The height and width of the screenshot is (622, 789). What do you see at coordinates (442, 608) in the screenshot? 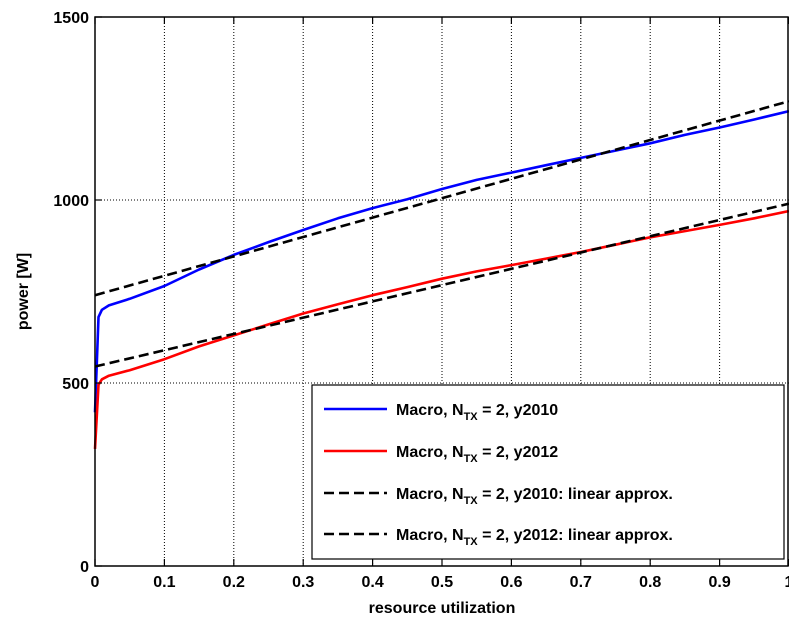
I see `x-axis-label: resource utilization` at bounding box center [442, 608].